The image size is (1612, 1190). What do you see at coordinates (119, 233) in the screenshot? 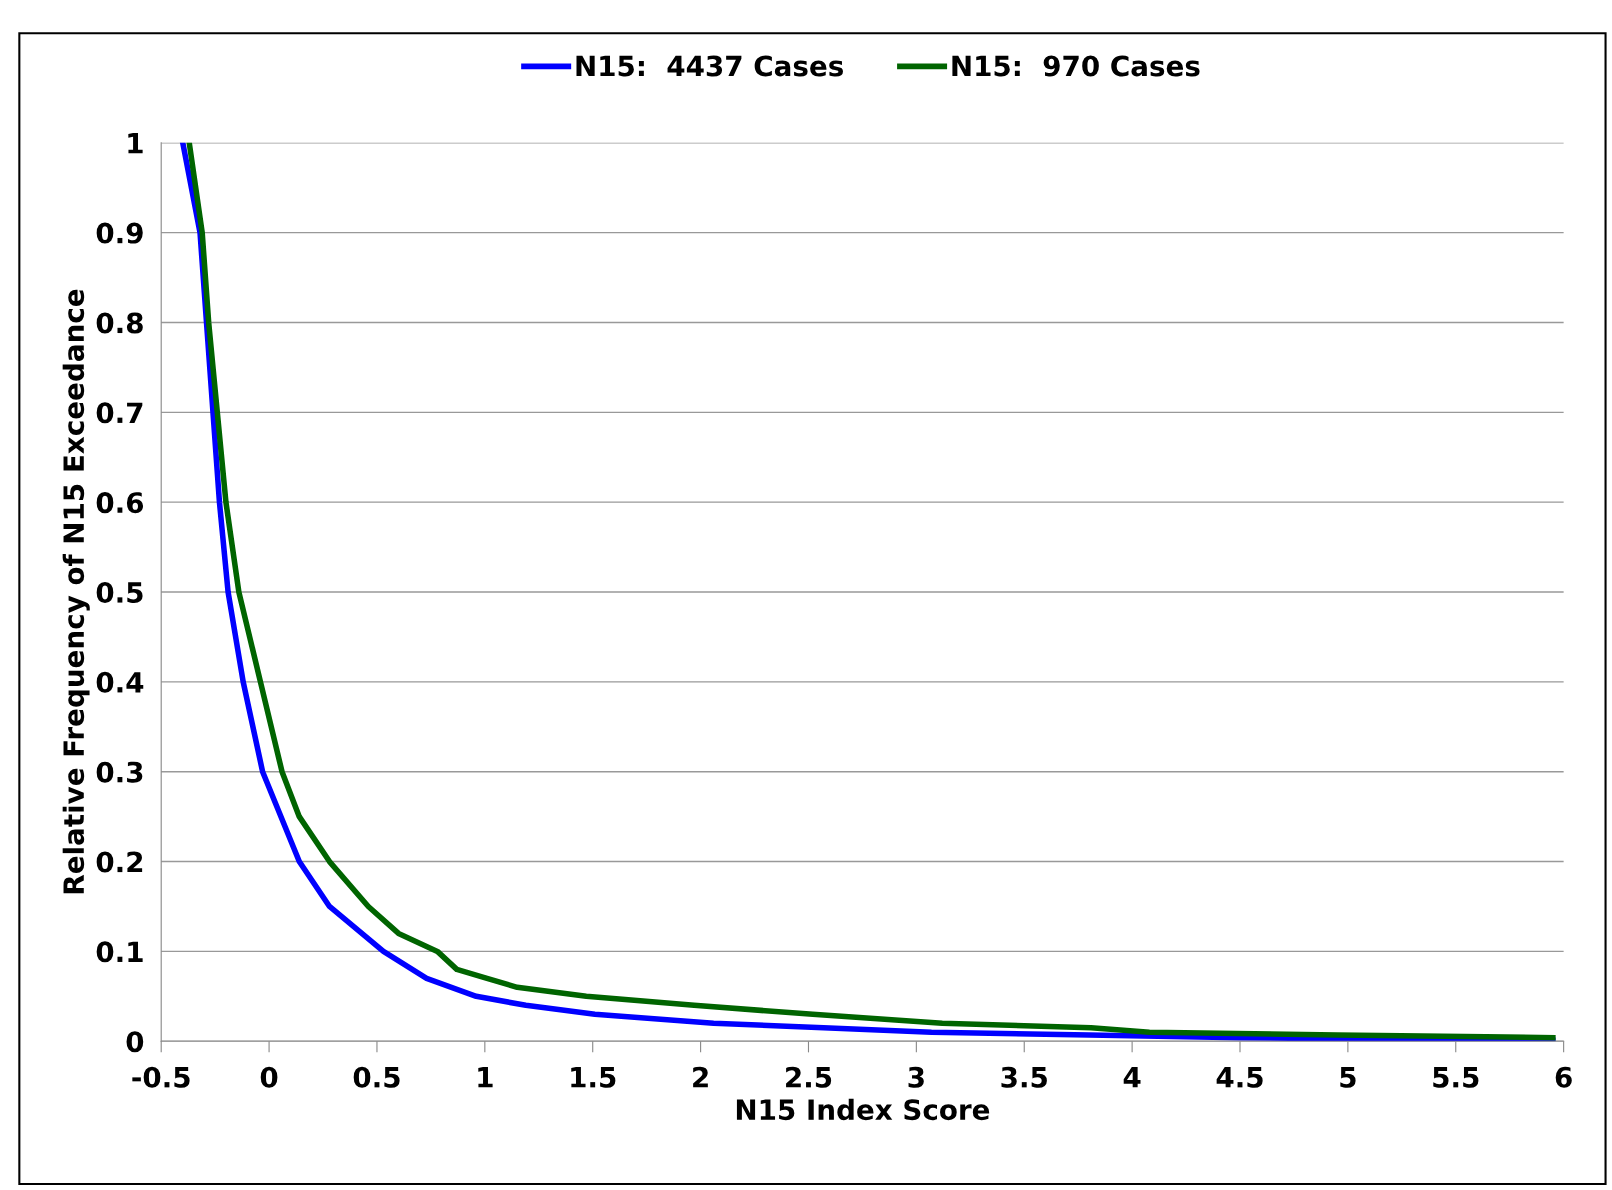
I see `y-tick-label: 0.9` at bounding box center [119, 233].